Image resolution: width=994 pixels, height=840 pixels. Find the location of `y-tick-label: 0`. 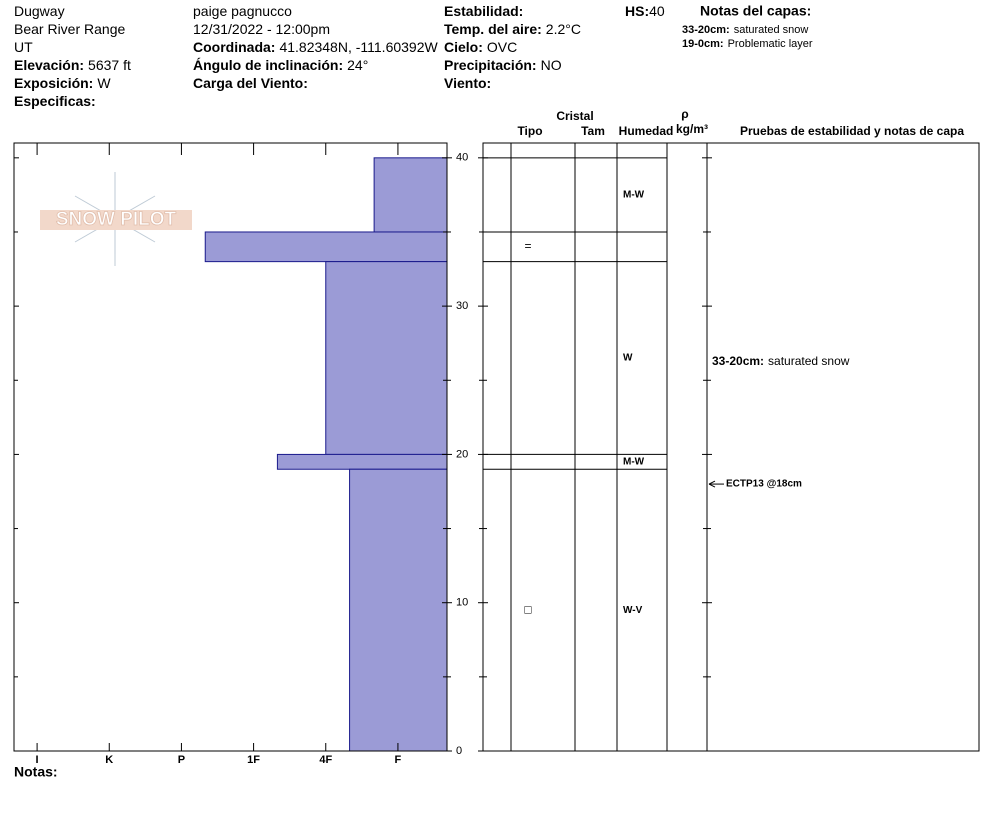

y-tick-label: 0 is located at coordinates (459, 751).